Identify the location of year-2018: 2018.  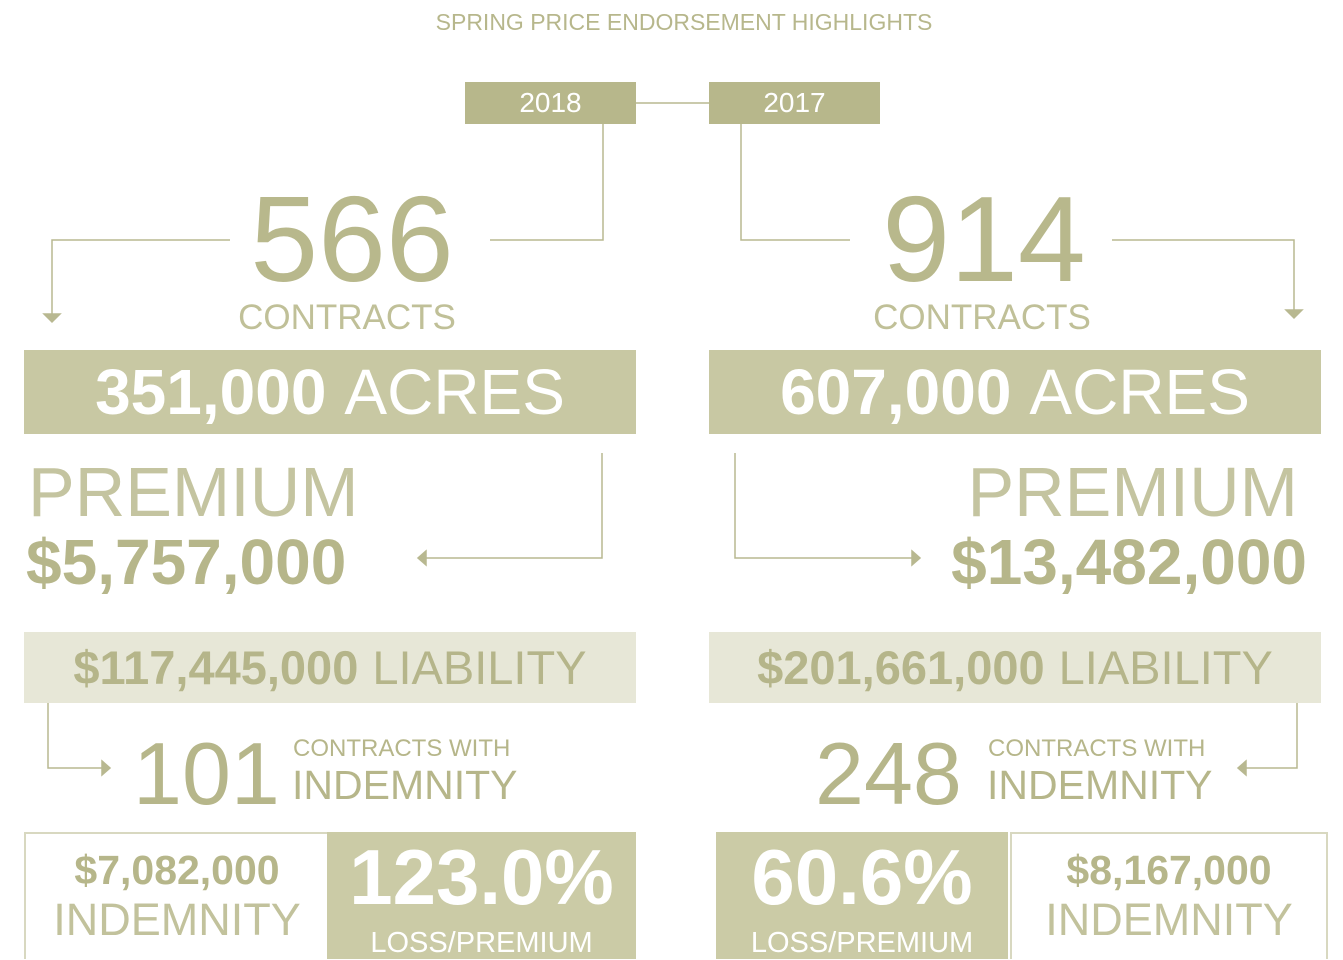
(550, 103).